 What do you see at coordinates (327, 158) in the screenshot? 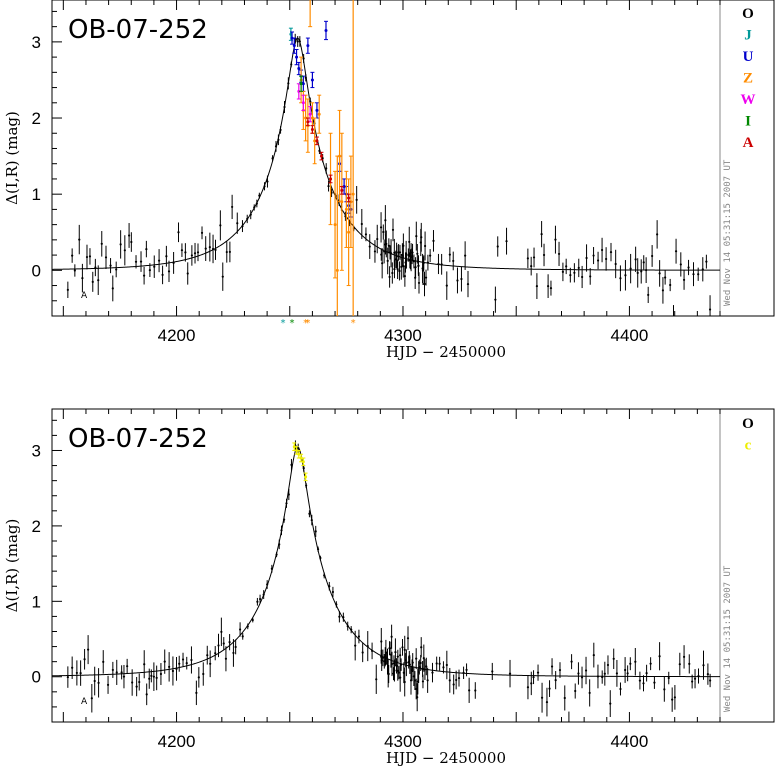
I see `series-z` at bounding box center [327, 158].